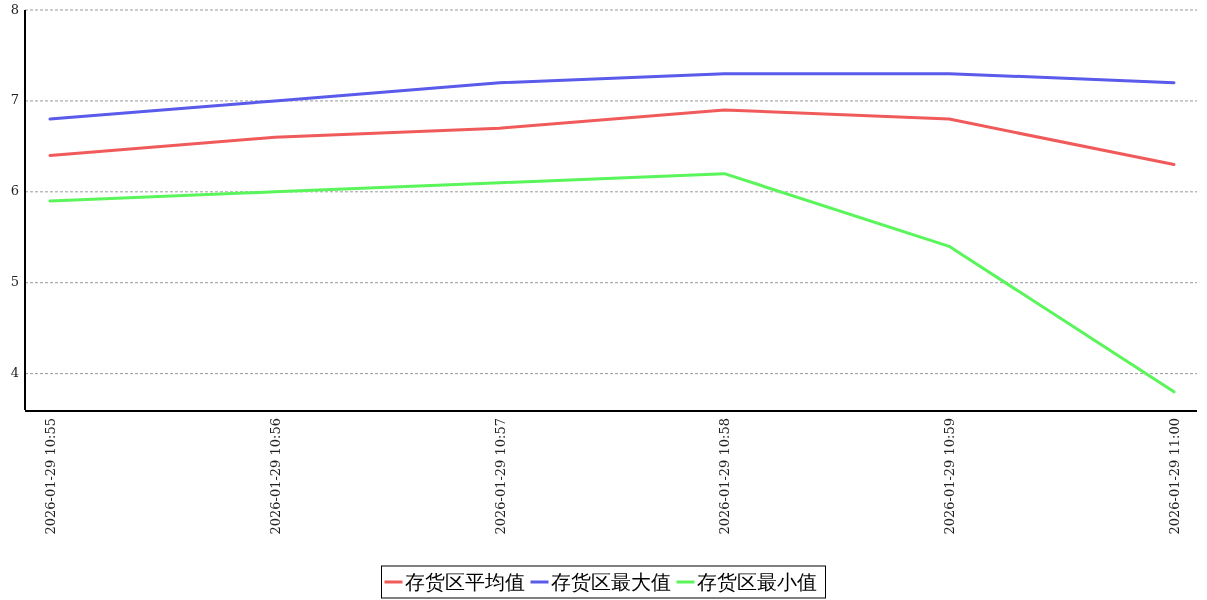 This screenshot has height=600, width=1207. What do you see at coordinates (275, 476) in the screenshot?
I see `x-tick-label: 2026-01-29 10:56` at bounding box center [275, 476].